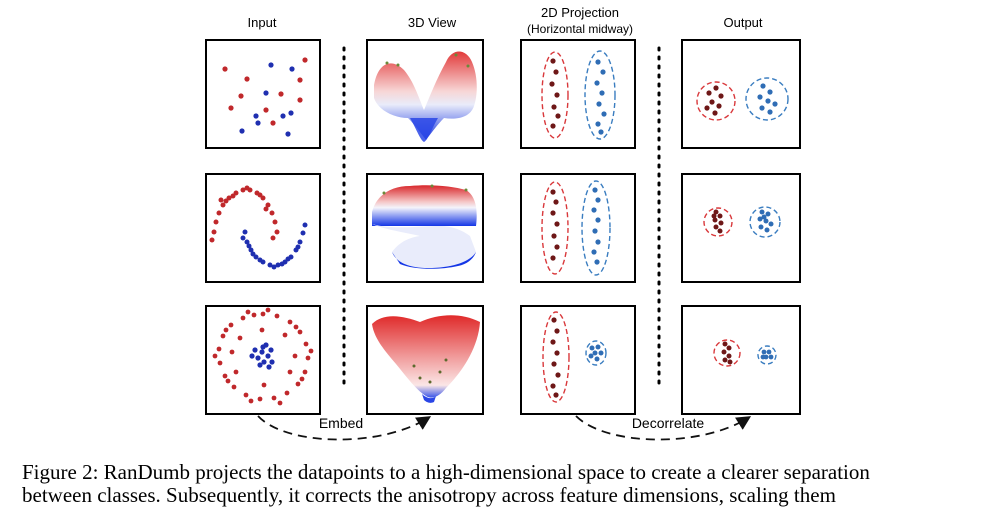  Describe the element at coordinates (580, 12) in the screenshot. I see `header-2d-projection: 2D Projection` at that location.